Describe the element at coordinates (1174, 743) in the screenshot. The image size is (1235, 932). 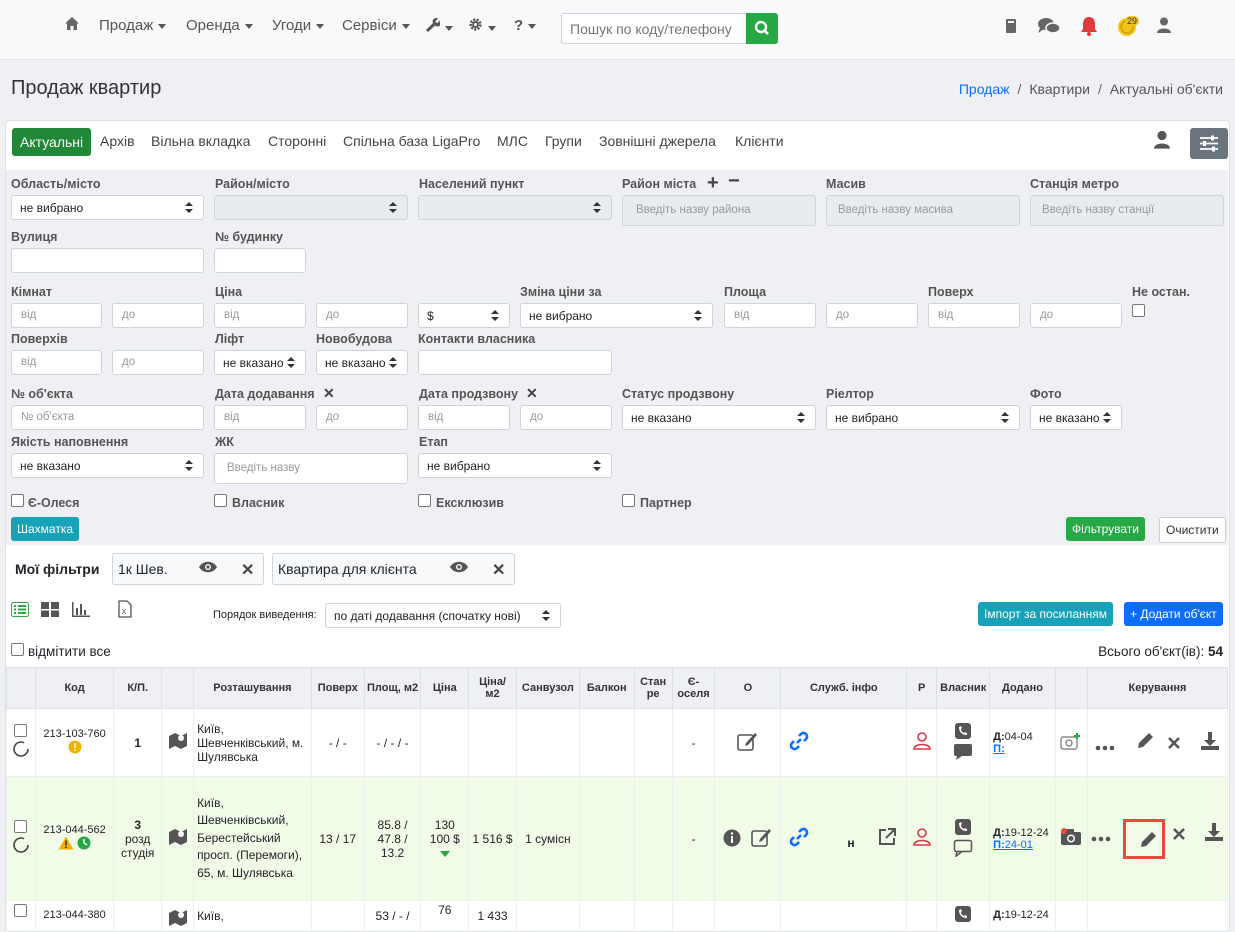
I see `delete-icon` at that location.